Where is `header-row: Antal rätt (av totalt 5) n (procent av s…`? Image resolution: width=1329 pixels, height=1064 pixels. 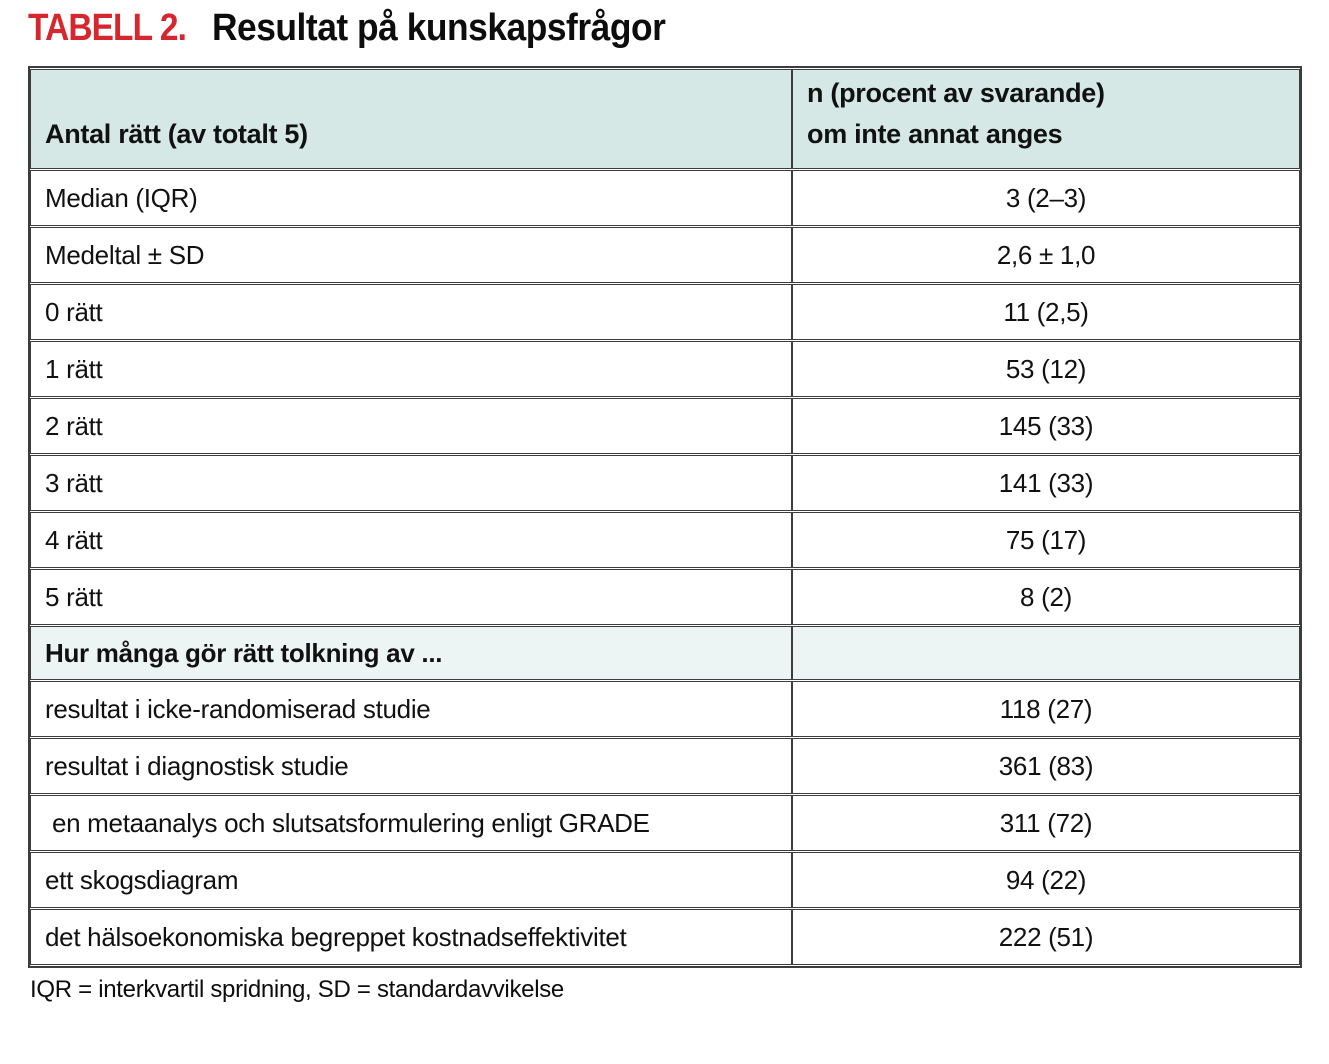 header-row: Antal rätt (av totalt 5) n (procent av s… is located at coordinates (665, 119).